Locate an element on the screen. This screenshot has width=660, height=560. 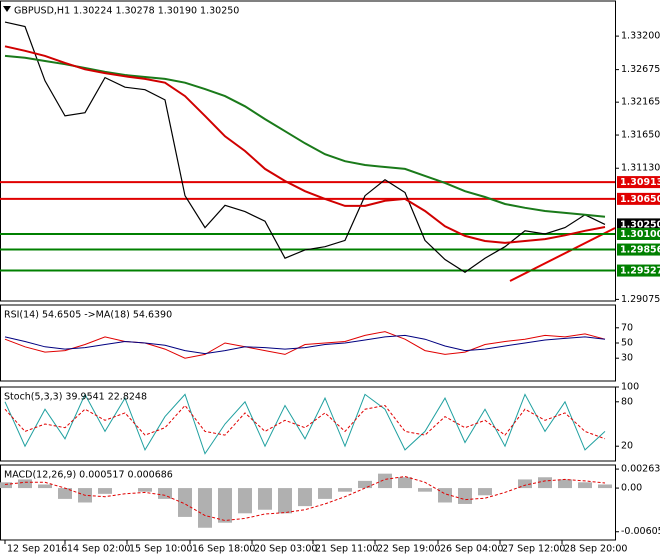
x-tick-label: 28 Sep 20:00 is located at coordinates (595, 549).